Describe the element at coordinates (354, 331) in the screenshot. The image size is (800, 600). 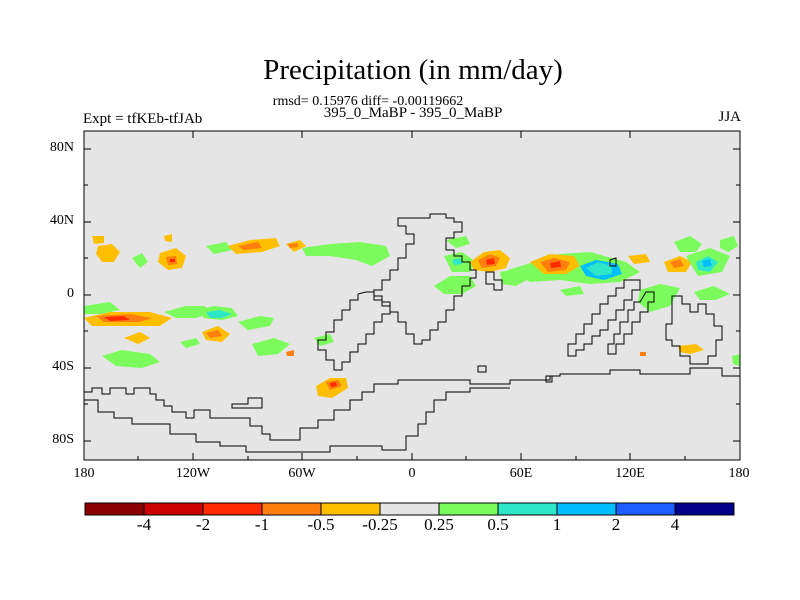
I see `coastline-south-america` at that location.